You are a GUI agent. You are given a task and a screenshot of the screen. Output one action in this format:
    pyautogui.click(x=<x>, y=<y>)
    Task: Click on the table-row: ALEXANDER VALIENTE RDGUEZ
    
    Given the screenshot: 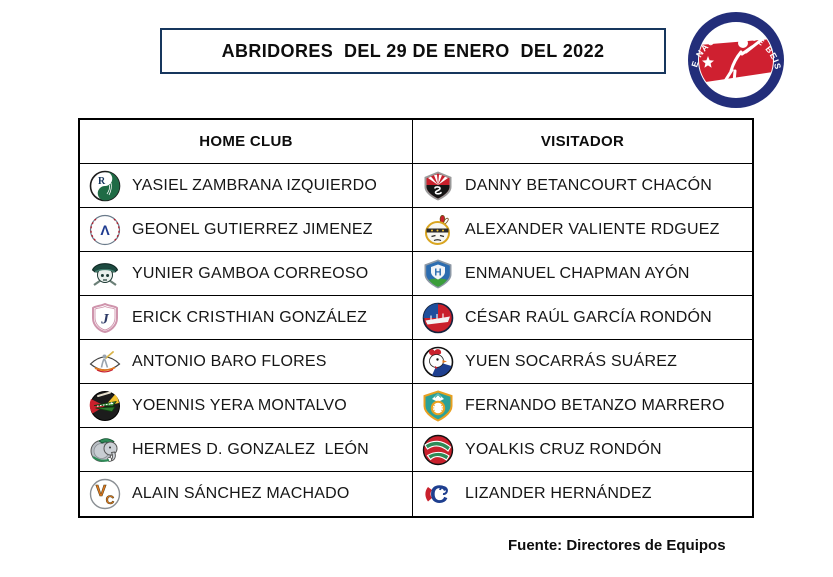 What is the action you would take?
    pyautogui.click(x=582, y=230)
    